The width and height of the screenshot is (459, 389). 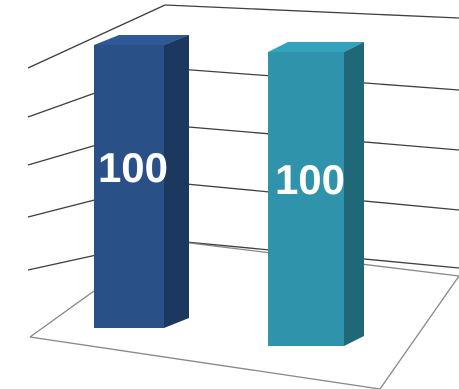 What do you see at coordinates (221, 173) in the screenshot?
I see `data-labels: 100 100` at bounding box center [221, 173].